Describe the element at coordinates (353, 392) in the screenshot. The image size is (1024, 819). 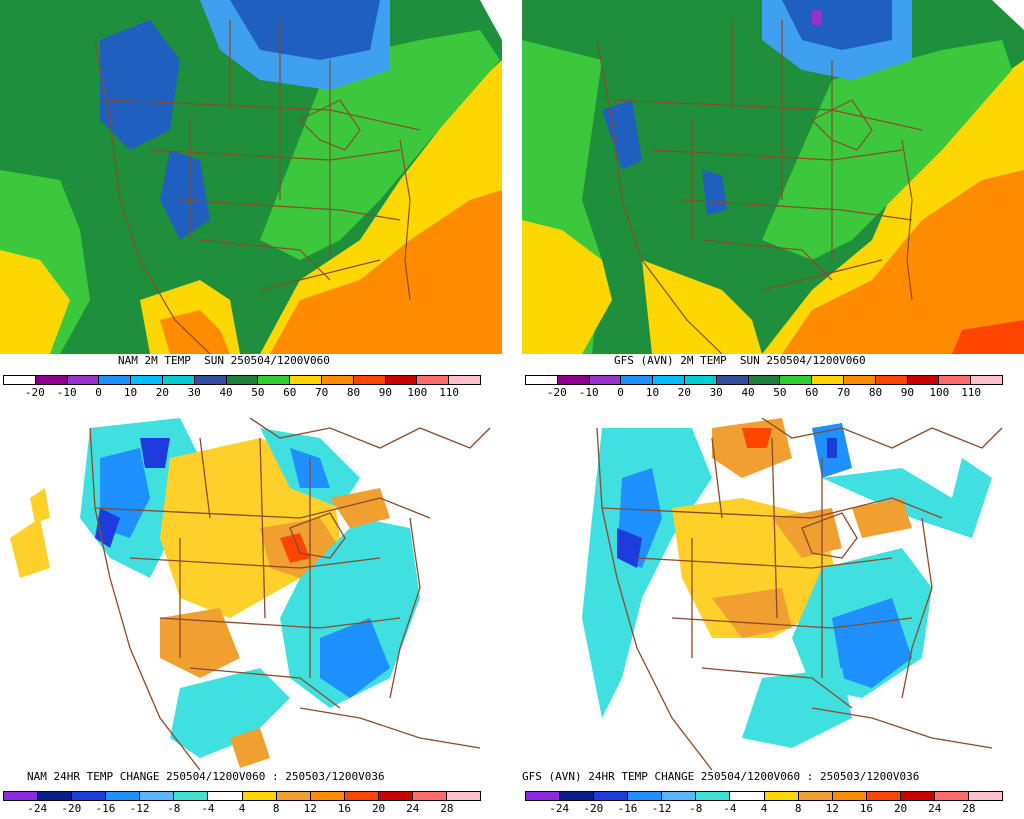
I see `colorbar-tick-label: 80` at that location.